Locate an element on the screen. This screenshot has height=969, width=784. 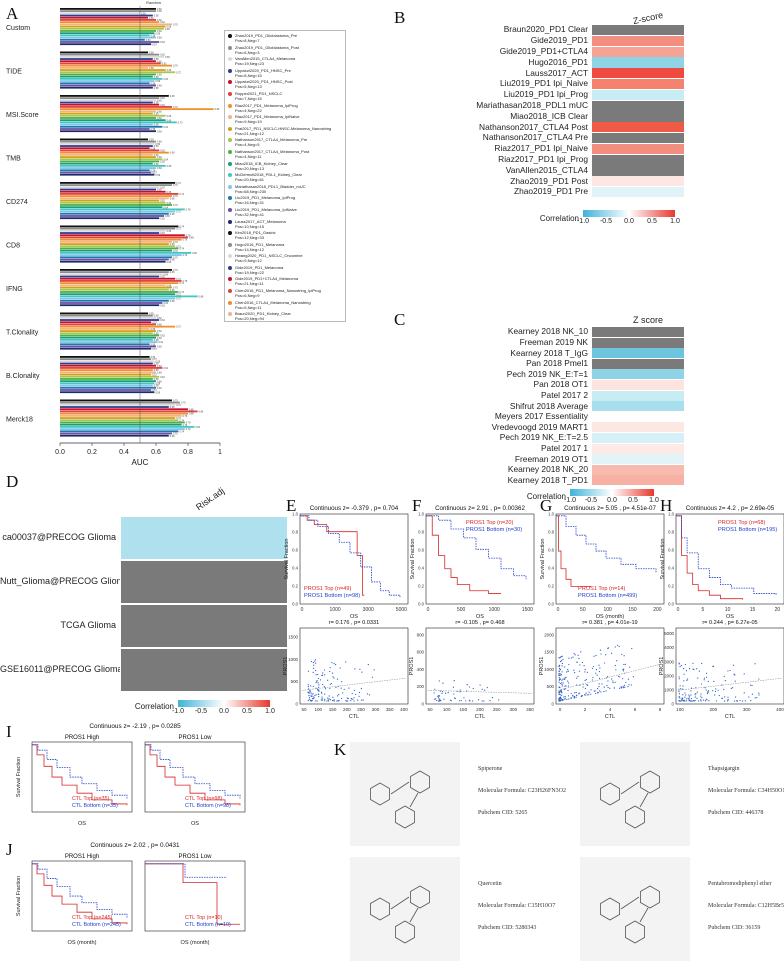
compound-name: Quercetin is located at coordinates (490, 884).